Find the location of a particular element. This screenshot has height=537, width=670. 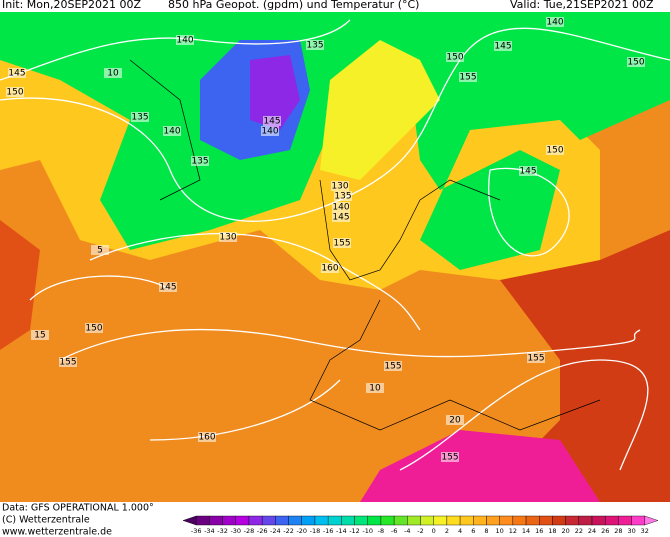

scale-label: -8 is located at coordinates (381, 531).